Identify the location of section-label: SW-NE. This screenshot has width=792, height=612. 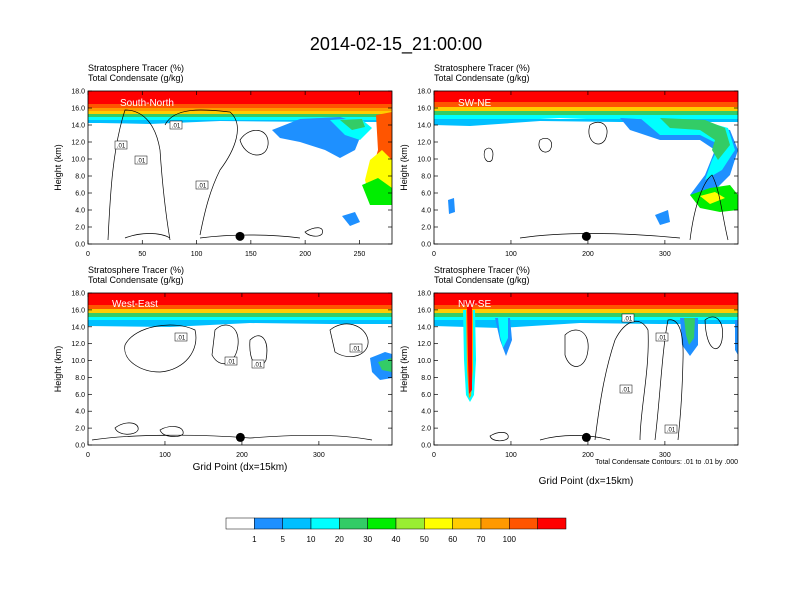
(474, 103).